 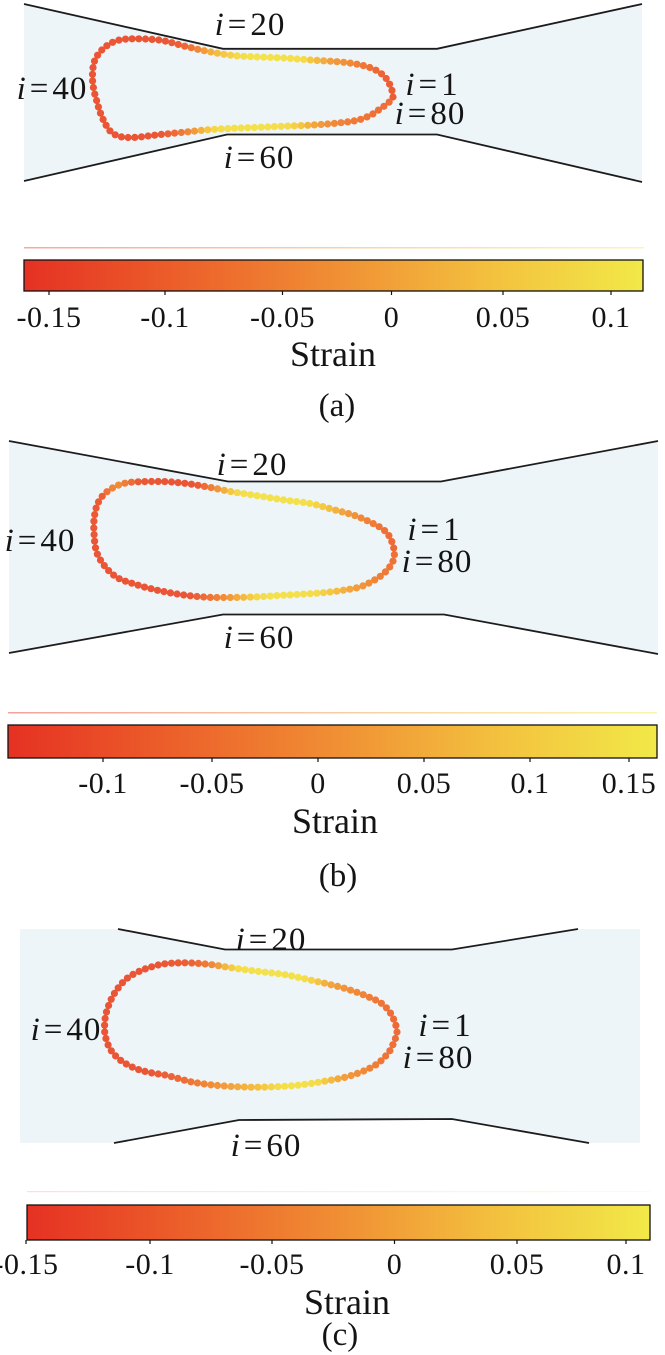 I want to click on svg-text: (c), so click(x=340, y=1335).